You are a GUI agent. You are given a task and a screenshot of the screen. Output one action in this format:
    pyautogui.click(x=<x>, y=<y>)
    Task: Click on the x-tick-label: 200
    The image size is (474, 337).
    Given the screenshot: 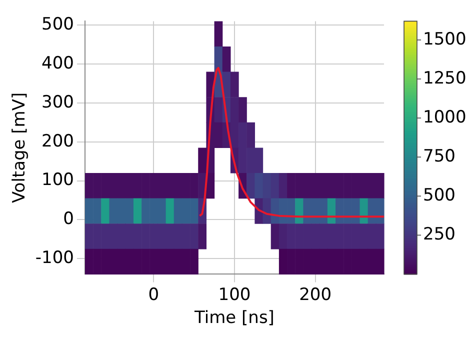 What is the action you would take?
    pyautogui.click(x=315, y=294)
    